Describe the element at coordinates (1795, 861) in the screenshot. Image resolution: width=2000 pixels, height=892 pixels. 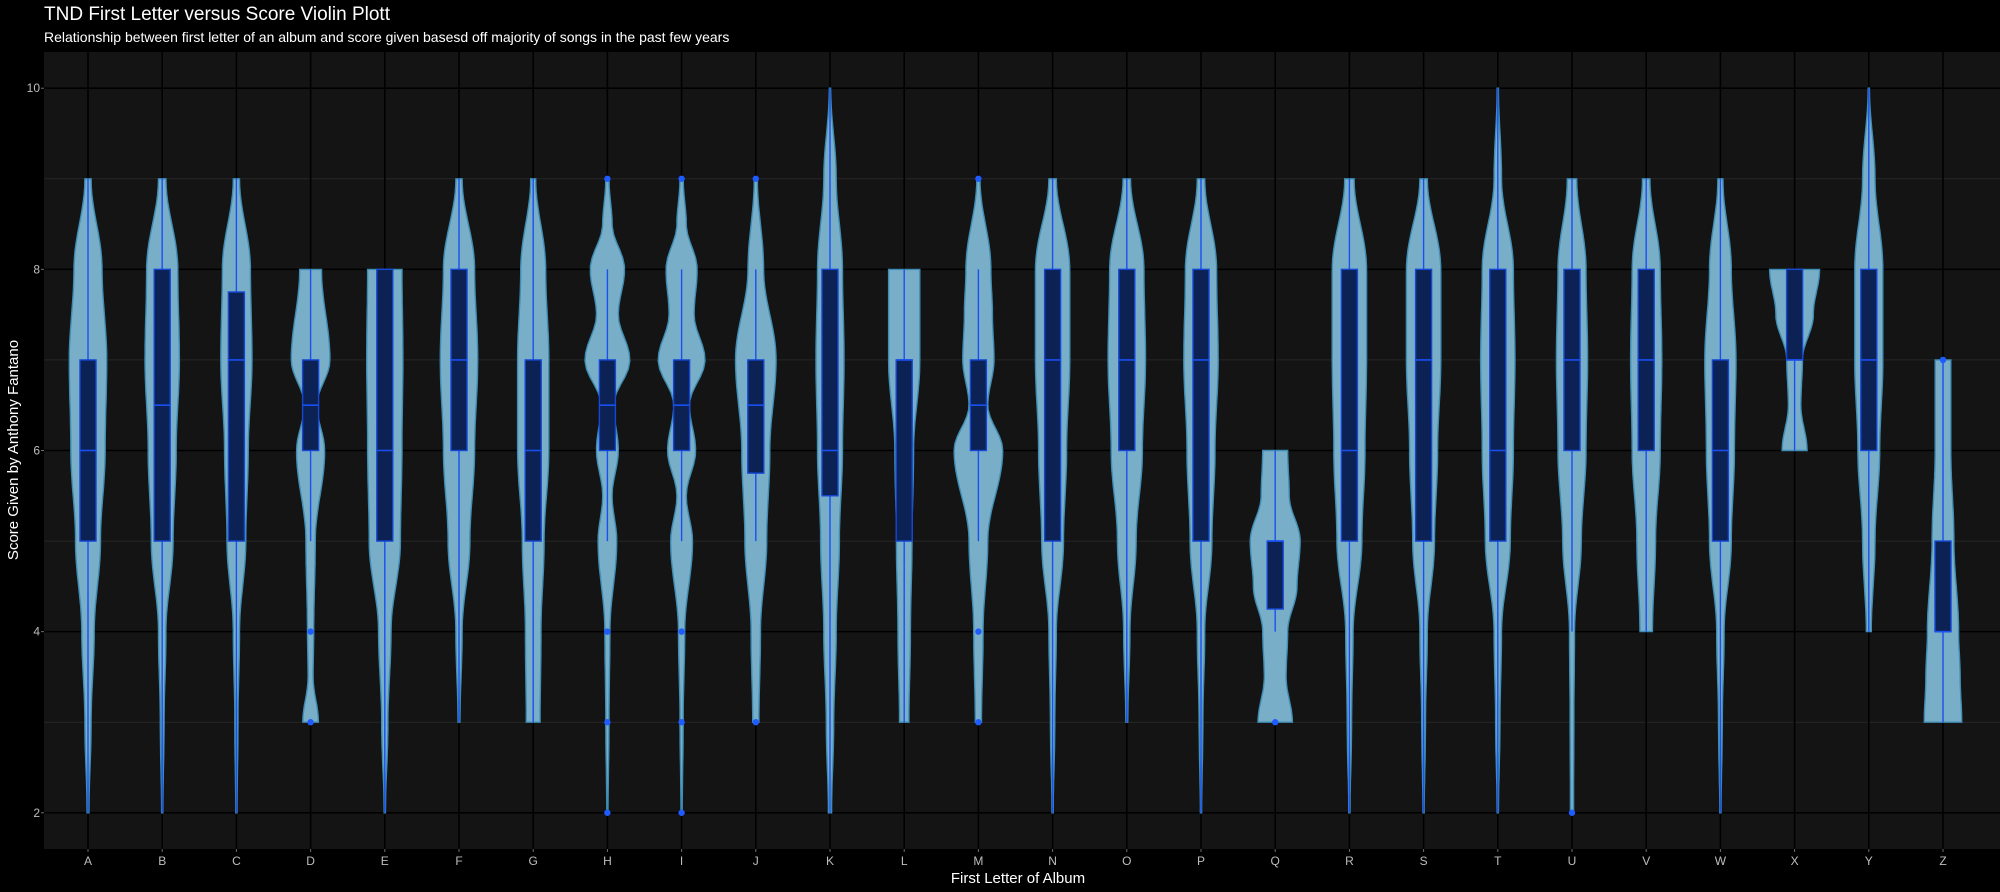
I see `x-tick-label-x: X` at that location.